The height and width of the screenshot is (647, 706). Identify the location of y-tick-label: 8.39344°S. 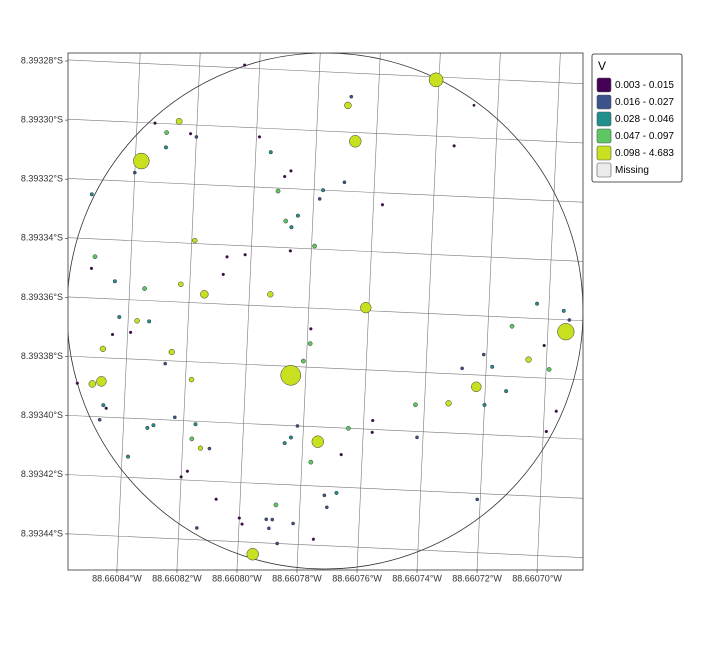
(42, 533).